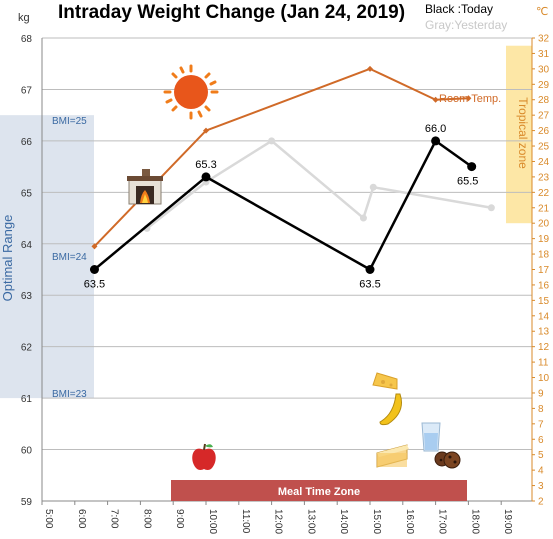  I want to click on y2-tick-label: 9, so click(541, 393).